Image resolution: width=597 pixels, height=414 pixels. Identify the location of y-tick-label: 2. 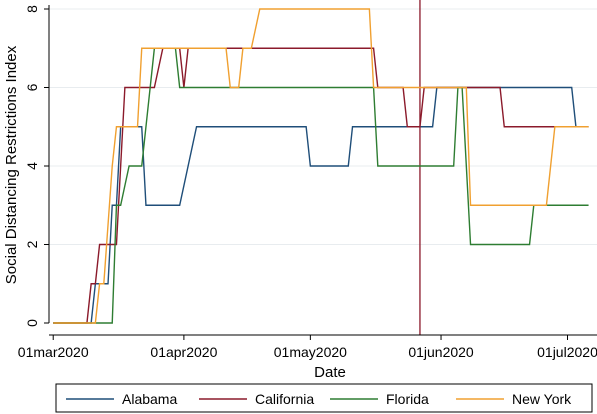
(32, 244).